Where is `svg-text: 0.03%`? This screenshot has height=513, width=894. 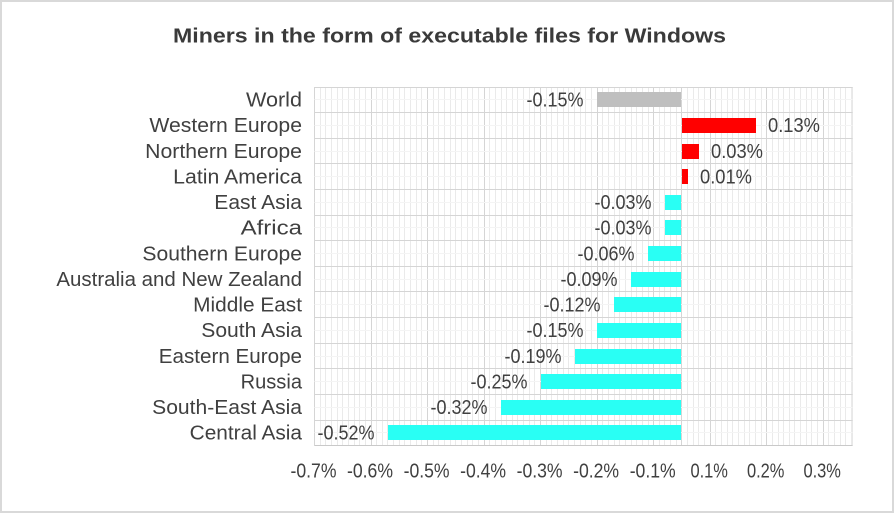
svg-text: 0.03% is located at coordinates (737, 152).